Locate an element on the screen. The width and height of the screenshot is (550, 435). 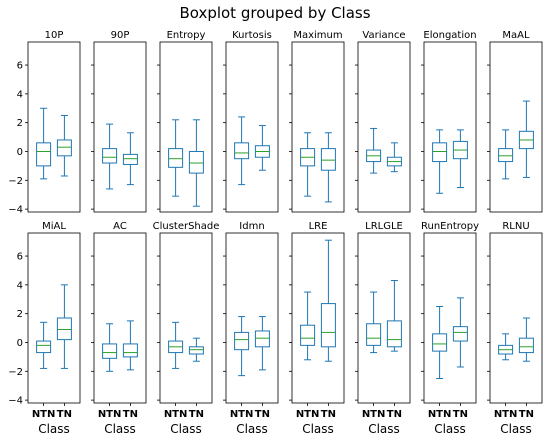
y-tick-label: 6 is located at coordinates (20, 66).